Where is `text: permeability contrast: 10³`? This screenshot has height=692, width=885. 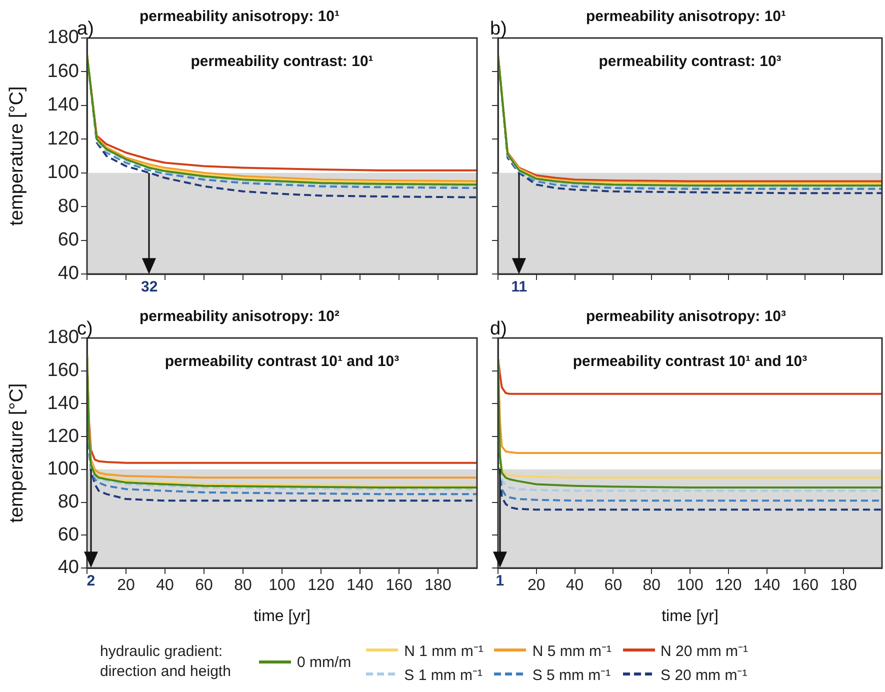
text: permeability contrast: 10³ is located at coordinates (690, 61).